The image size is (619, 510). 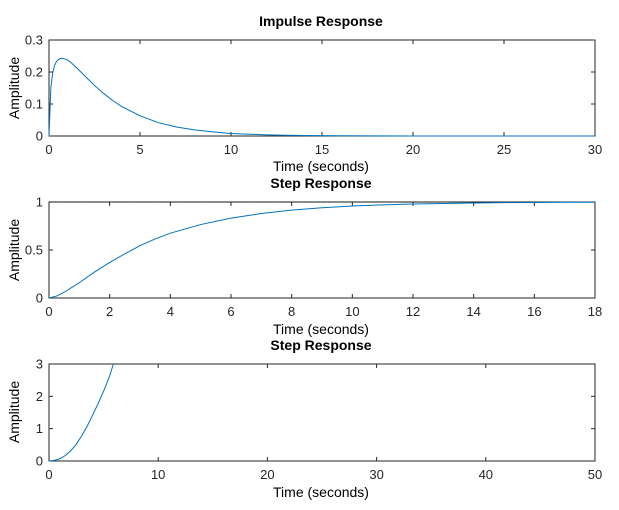 I want to click on y-tick-label: 0.1, so click(x=34, y=104).